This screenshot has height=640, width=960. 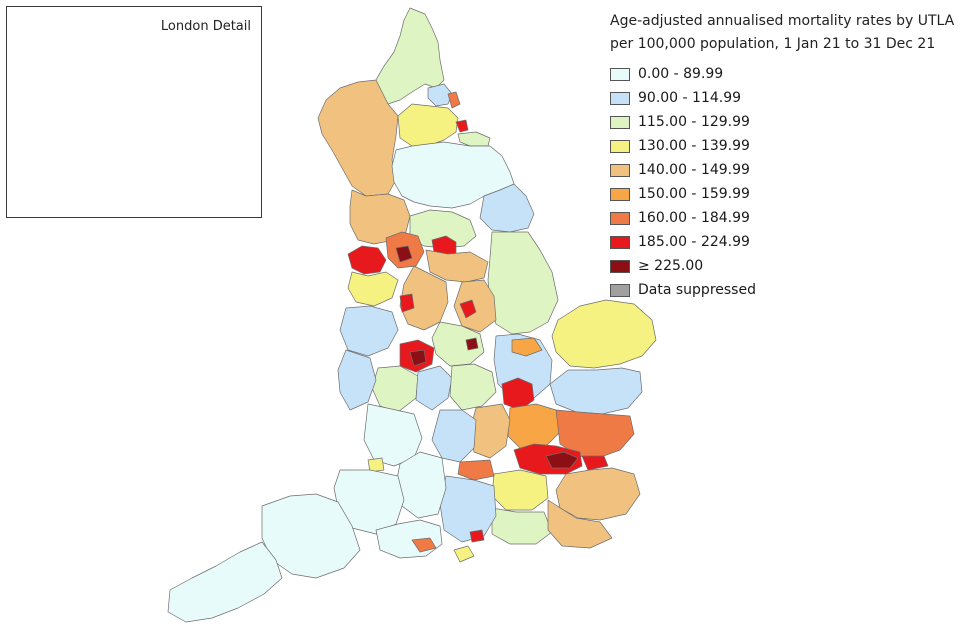 What do you see at coordinates (474, 139) in the screenshot?
I see `region-middlesbrough` at bounding box center [474, 139].